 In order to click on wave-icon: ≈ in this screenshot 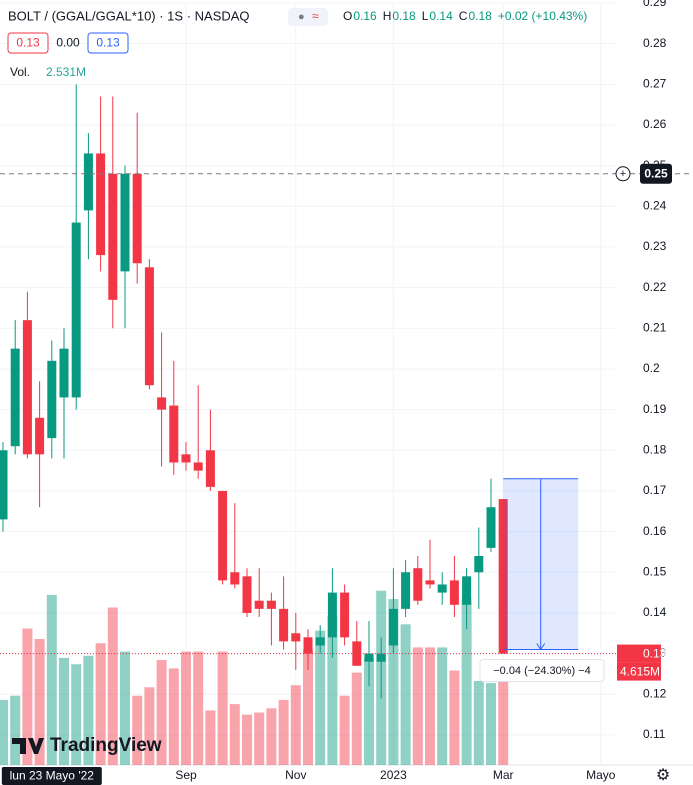, I will do `click(315, 16)`.